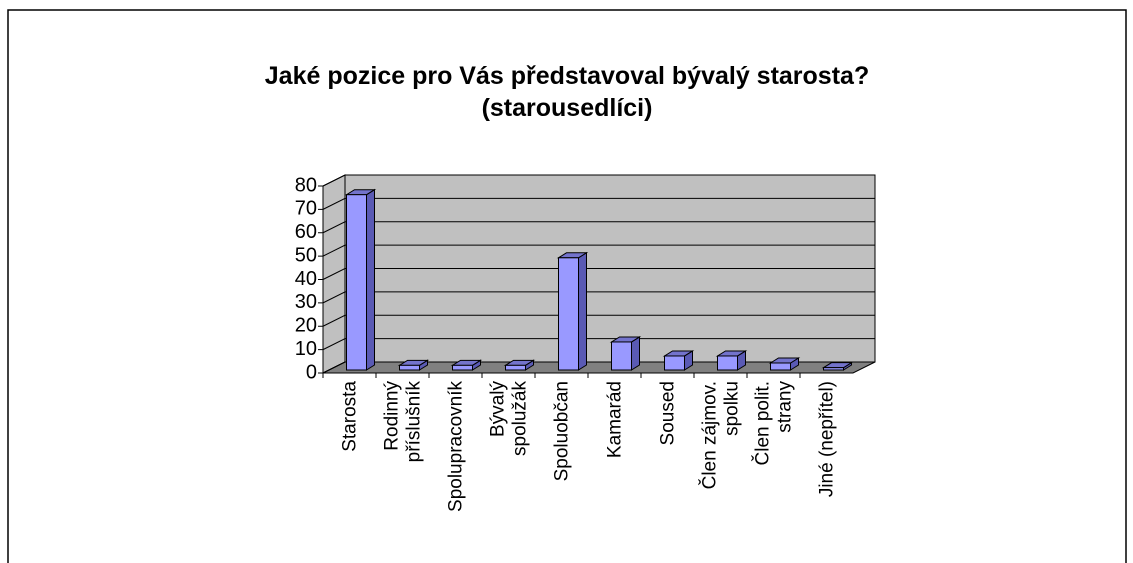 Image resolution: width=1133 pixels, height=563 pixels. What do you see at coordinates (785, 407) in the screenshot?
I see `x-tick-label: strany` at bounding box center [785, 407].